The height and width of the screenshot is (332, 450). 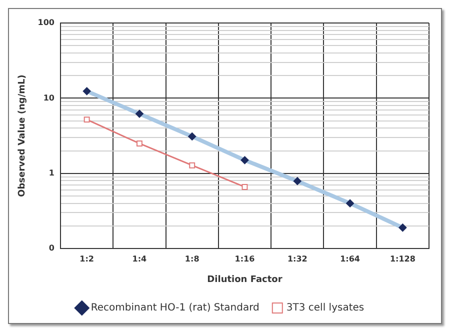 What do you see at coordinates (297, 259) in the screenshot?
I see `x-tick-label: 1:32` at bounding box center [297, 259].